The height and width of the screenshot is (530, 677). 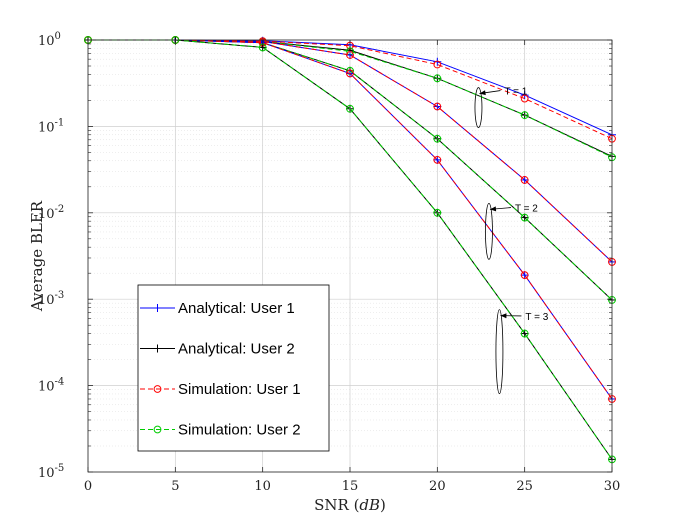 I want to click on annotations: T = 1 T = 2 T = 3, so click(x=511, y=241).